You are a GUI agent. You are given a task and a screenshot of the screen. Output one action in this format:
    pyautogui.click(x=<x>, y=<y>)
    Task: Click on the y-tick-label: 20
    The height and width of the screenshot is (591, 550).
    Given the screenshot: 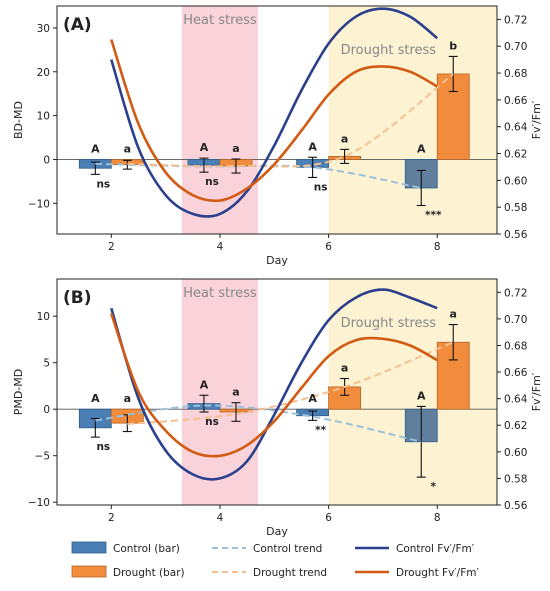 What is the action you would take?
    pyautogui.click(x=43, y=73)
    